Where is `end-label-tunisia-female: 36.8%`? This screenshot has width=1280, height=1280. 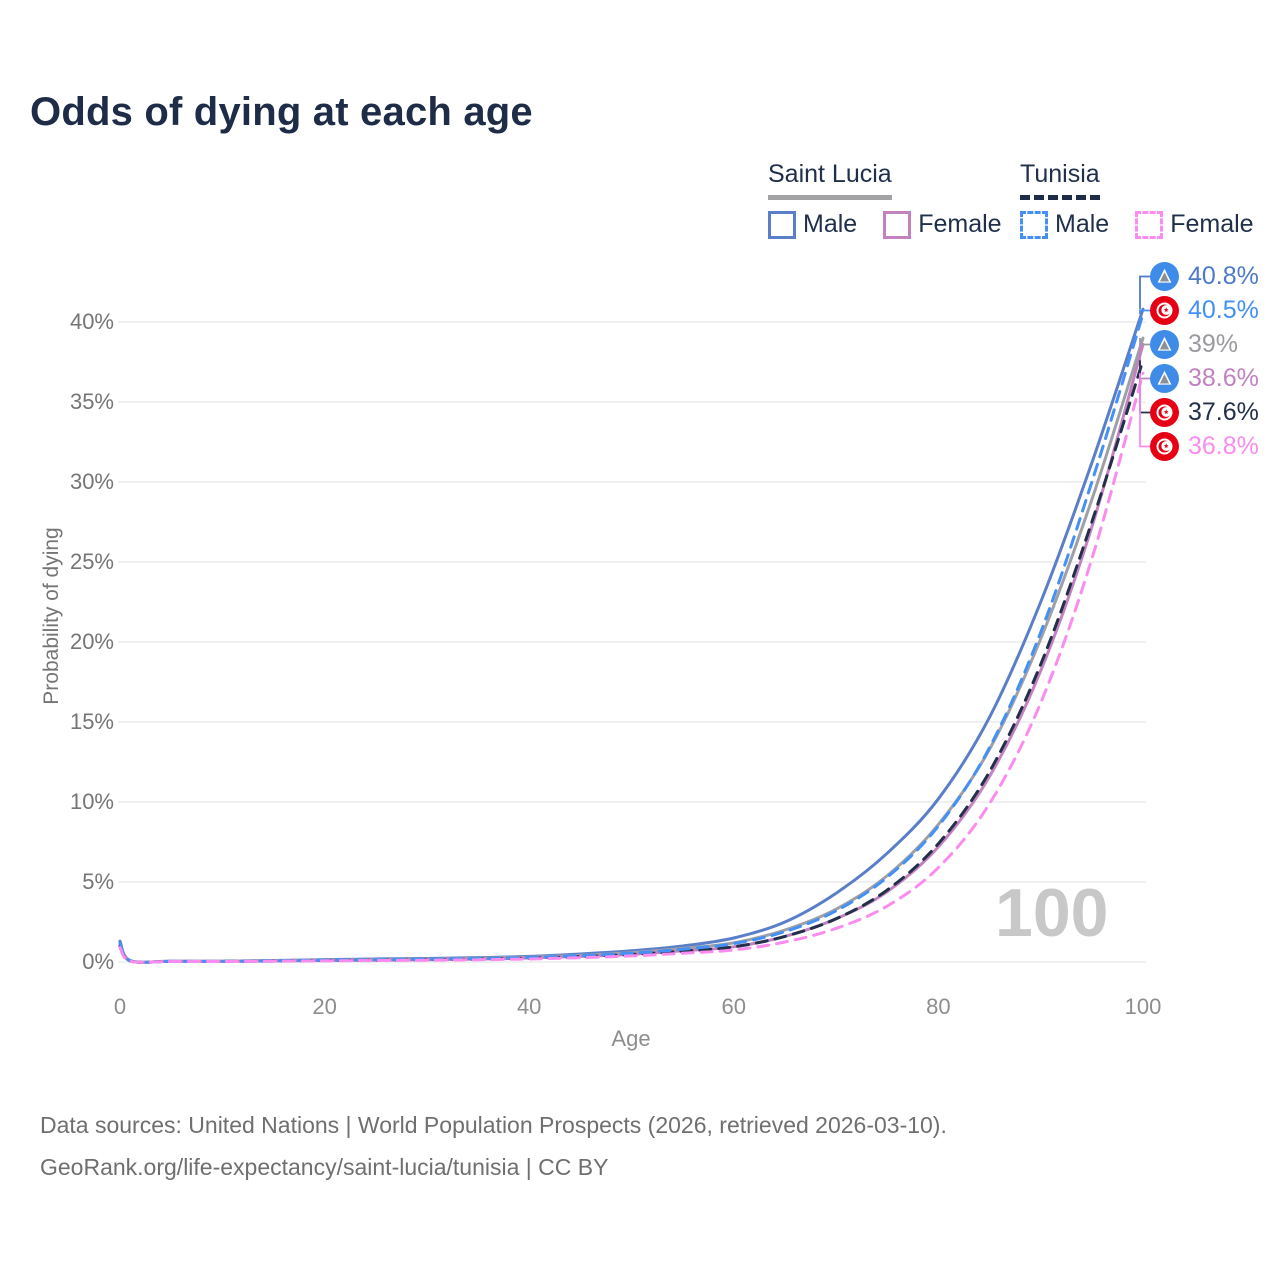 end-label-tunisia-female: 36.8% is located at coordinates (1204, 446).